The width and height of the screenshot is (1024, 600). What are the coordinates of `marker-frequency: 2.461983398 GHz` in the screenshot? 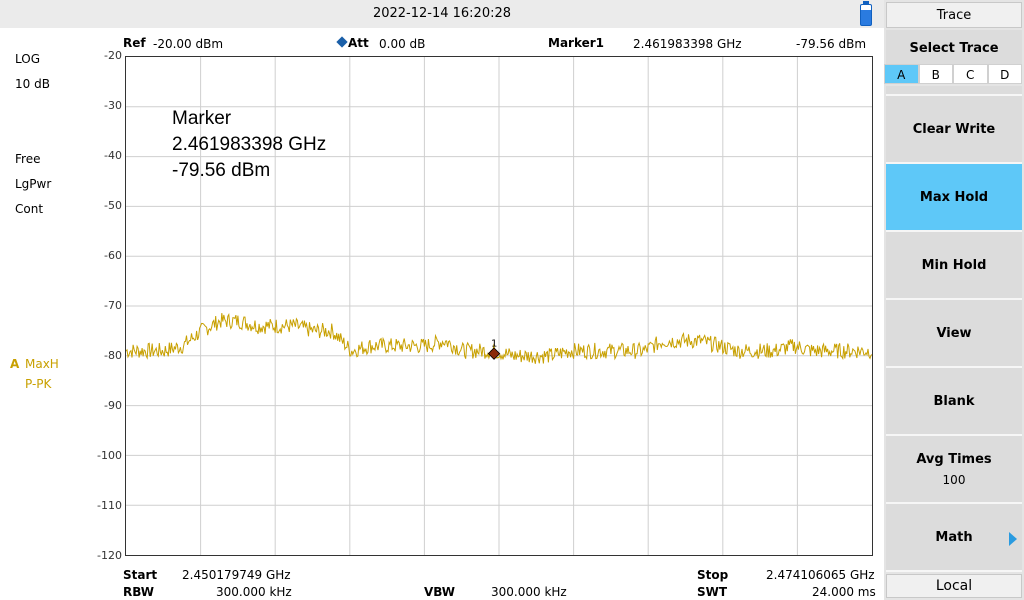 It's located at (687, 44).